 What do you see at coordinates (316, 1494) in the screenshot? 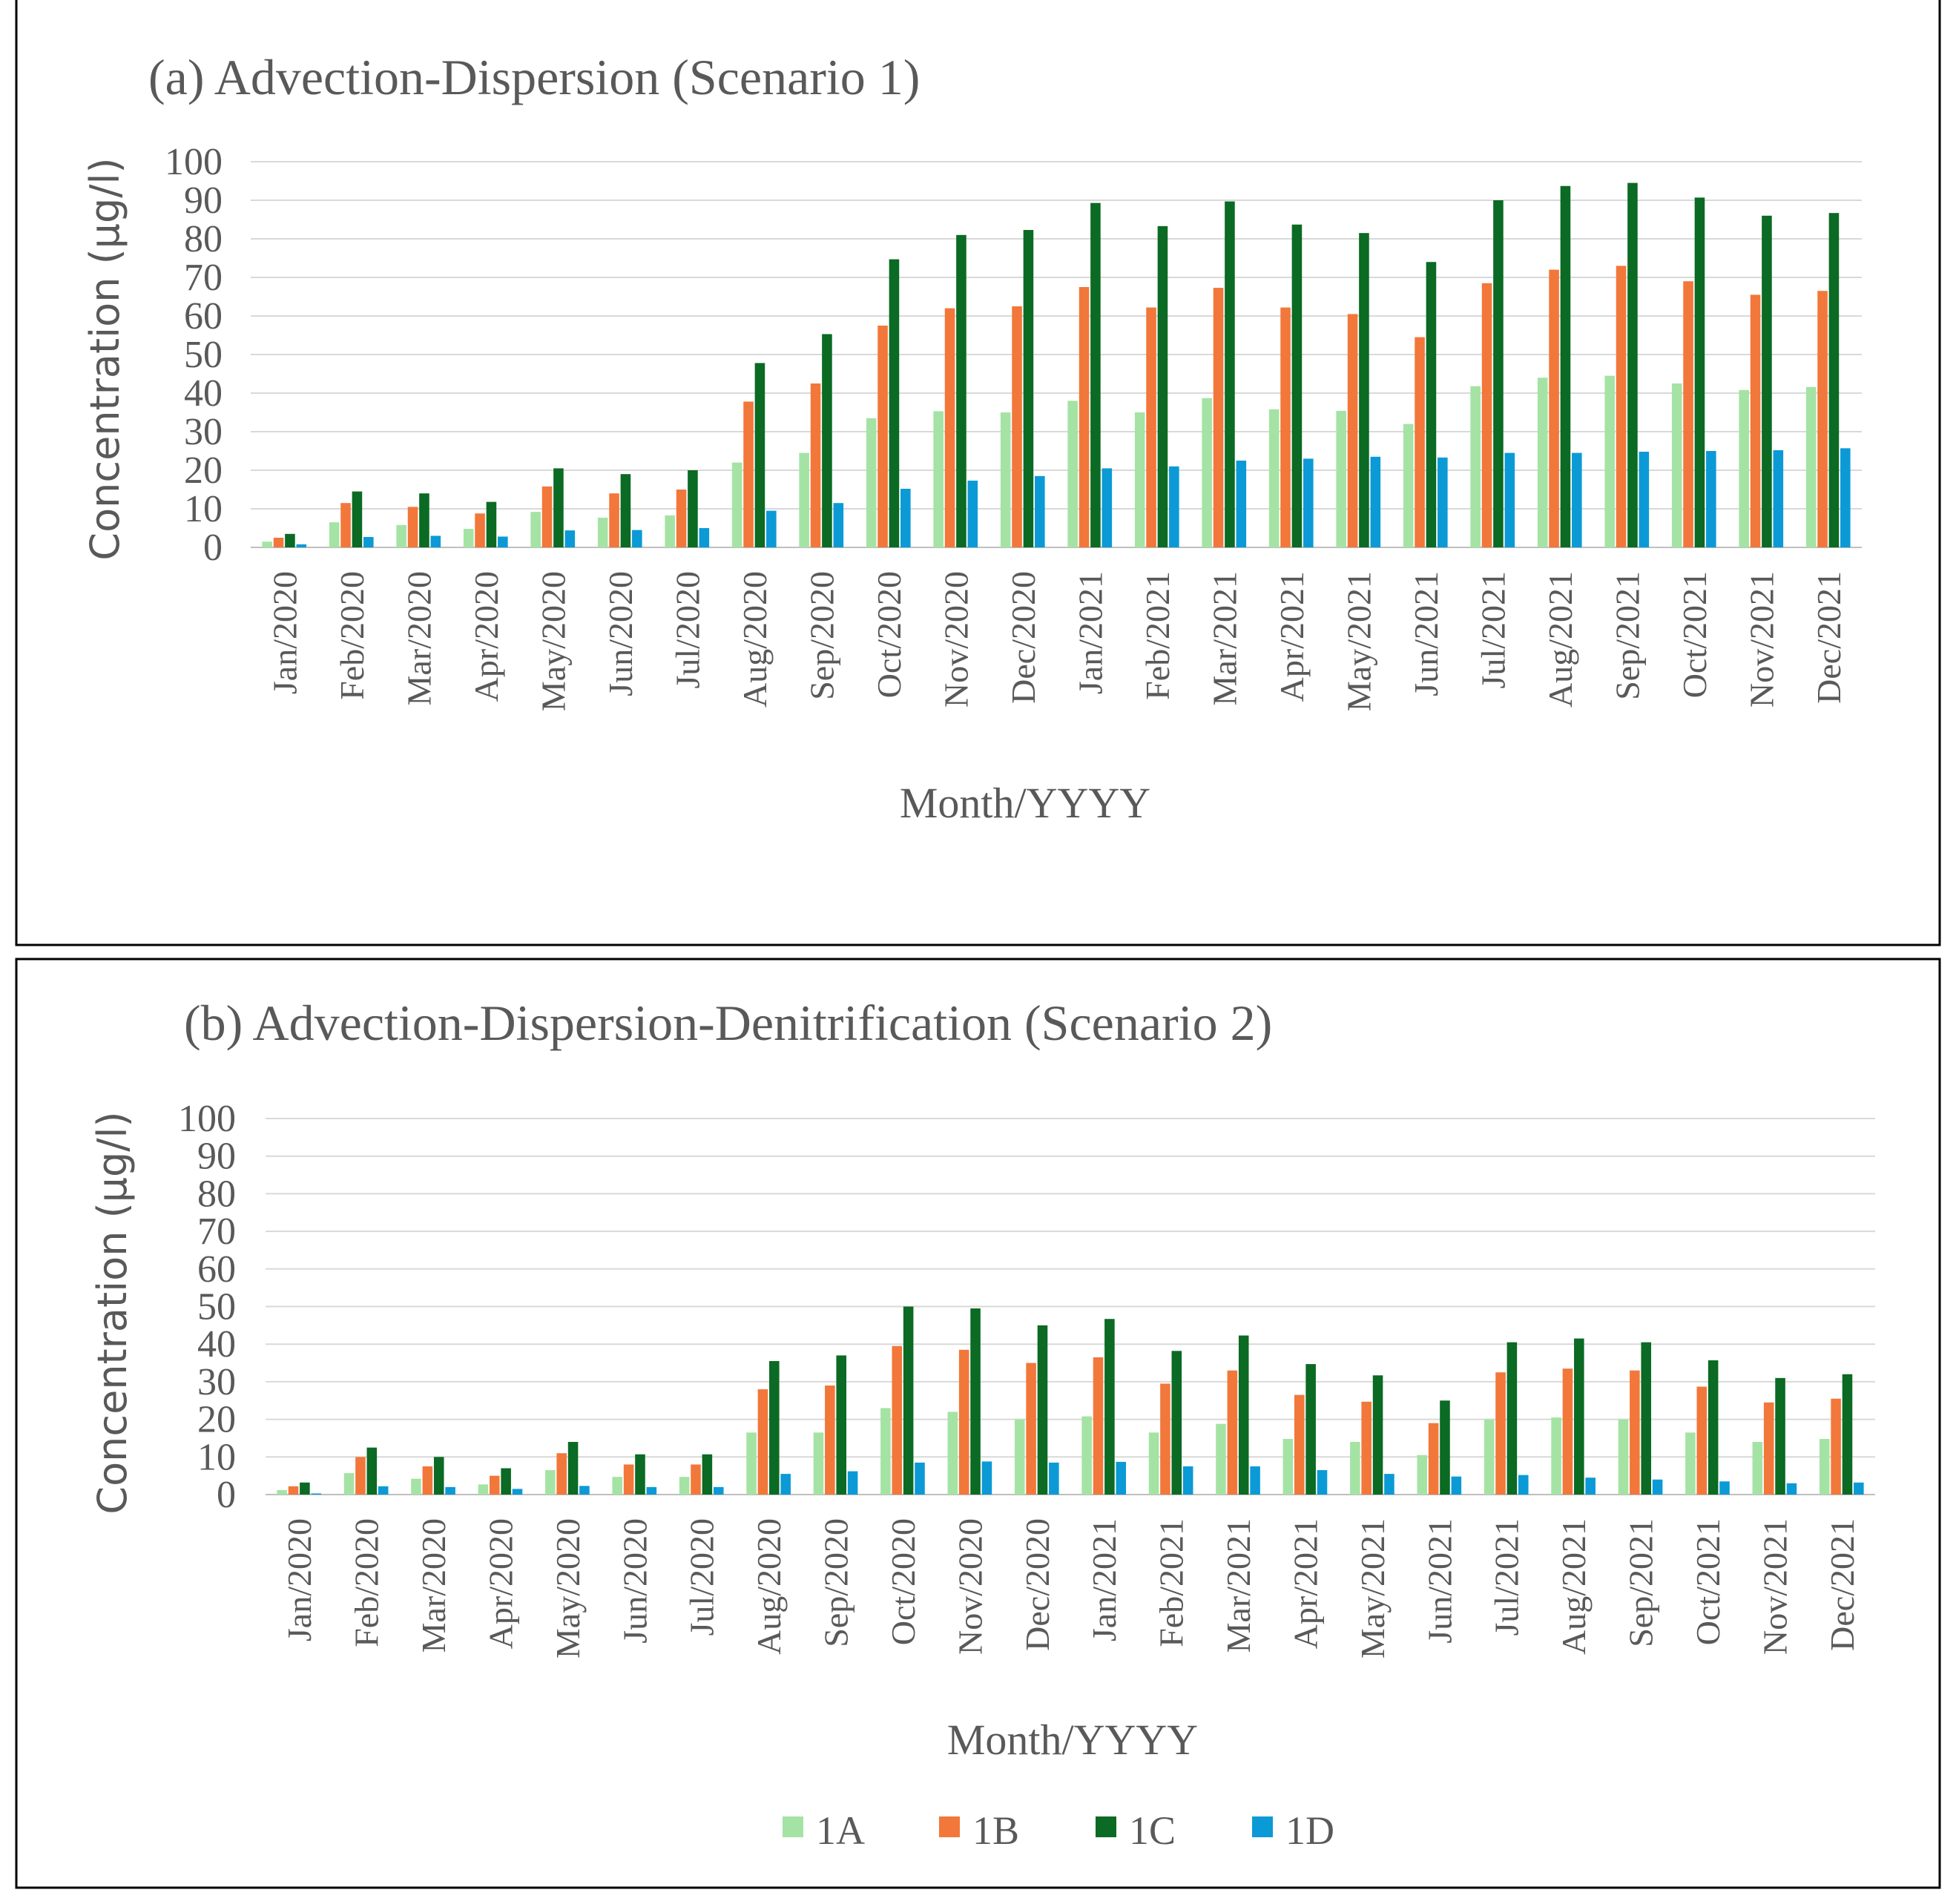
I see `bar-1D-Jan-2020` at bounding box center [316, 1494].